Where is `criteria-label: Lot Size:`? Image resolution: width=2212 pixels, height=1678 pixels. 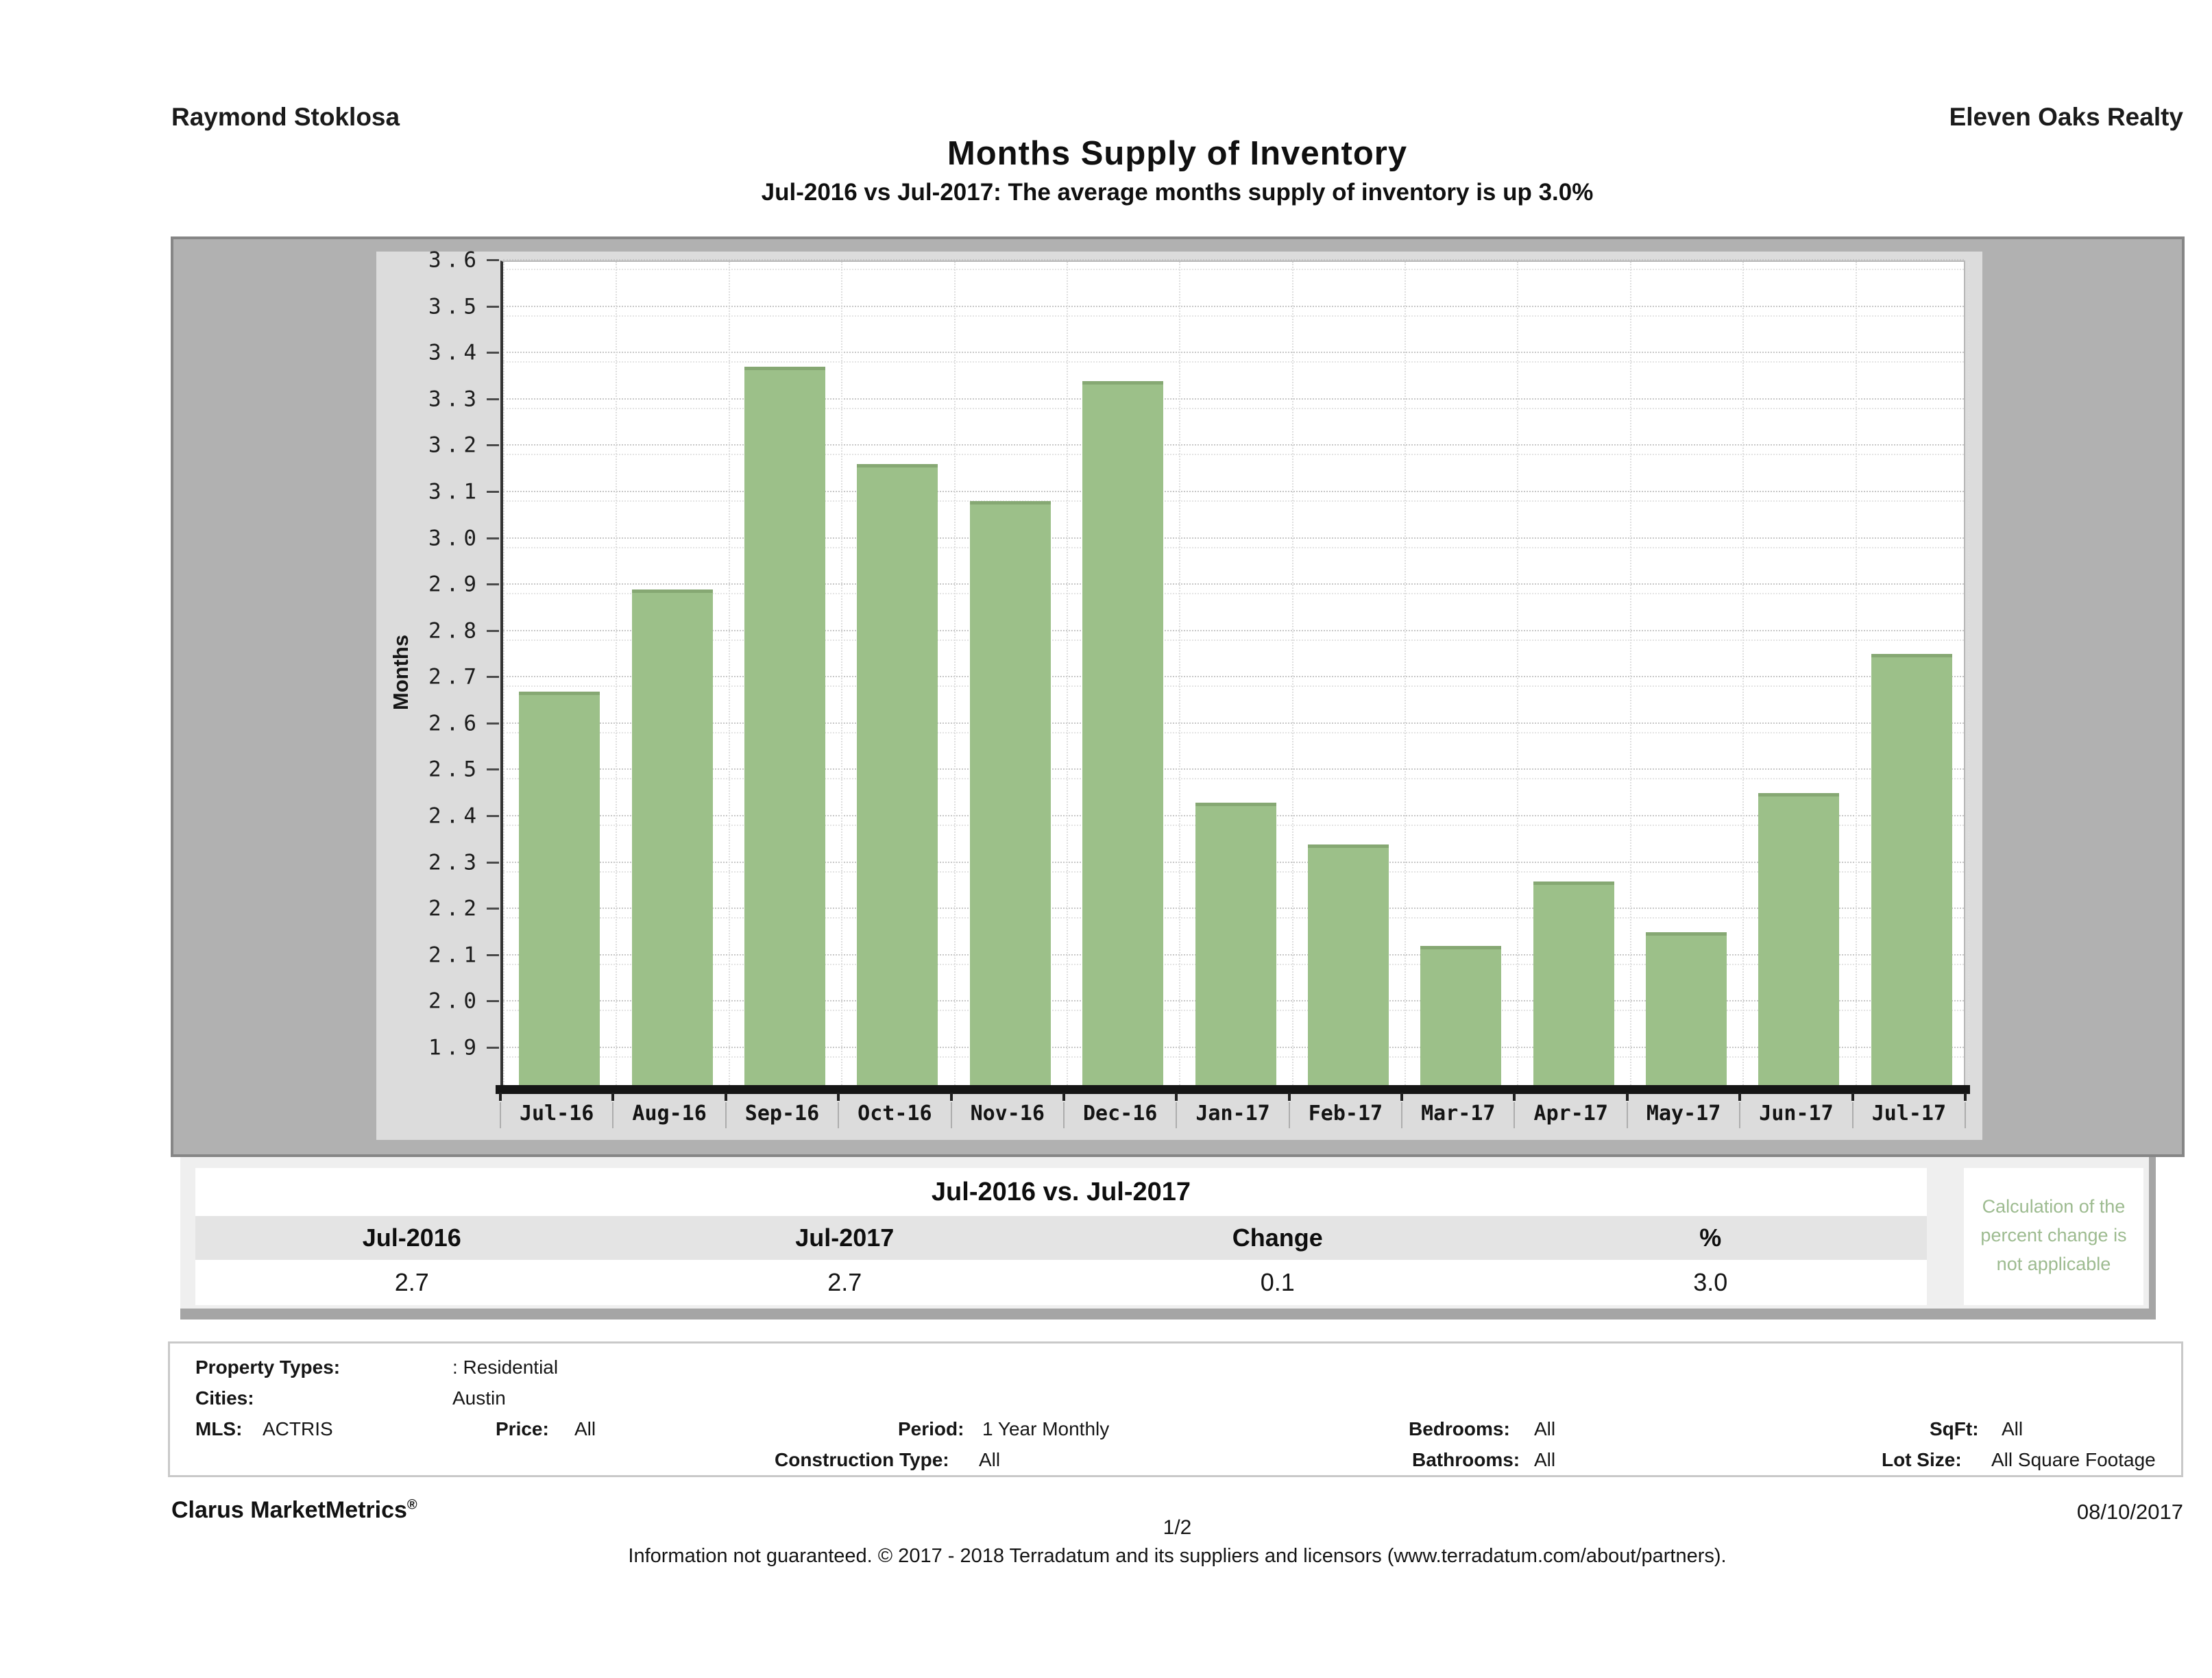
criteria-label: Lot Size: is located at coordinates (1922, 1459).